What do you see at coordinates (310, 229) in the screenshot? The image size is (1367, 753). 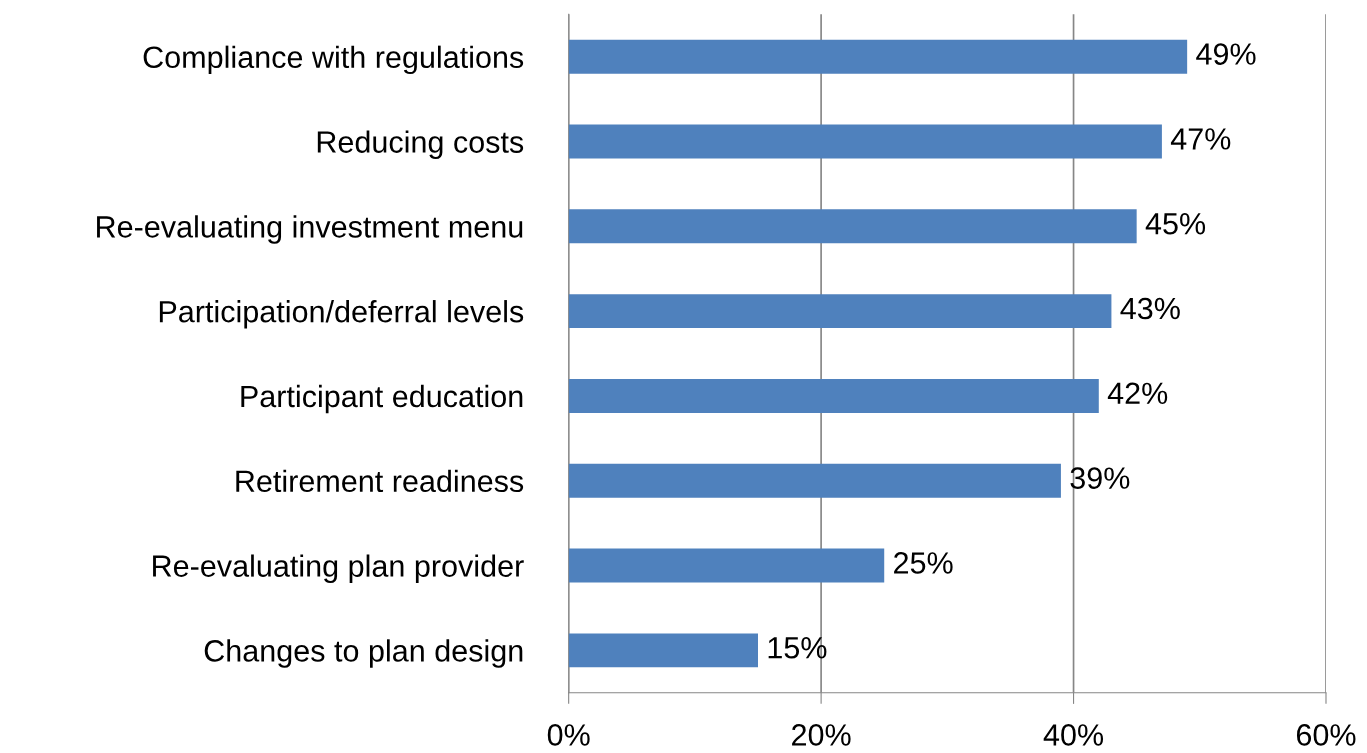 I see `y-tick-label: Re-evaluating investment menu` at bounding box center [310, 229].